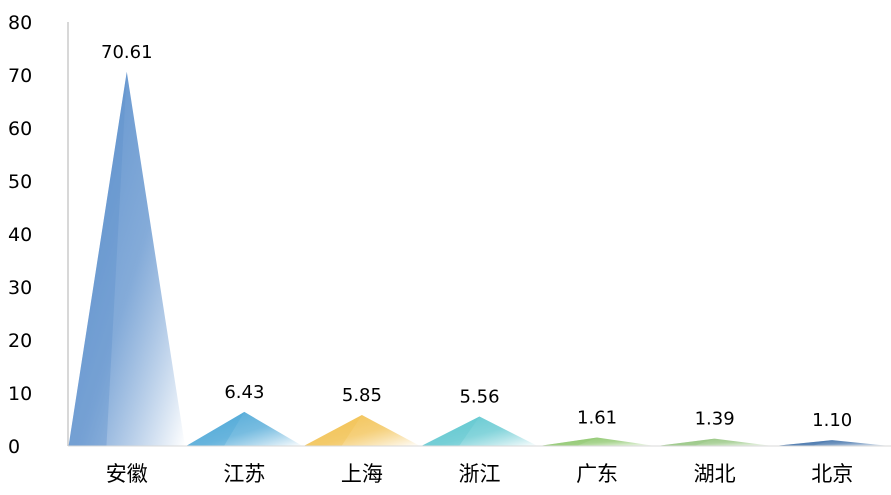 The height and width of the screenshot is (495, 891). I want to click on bar-3-shade, so click(332, 430).